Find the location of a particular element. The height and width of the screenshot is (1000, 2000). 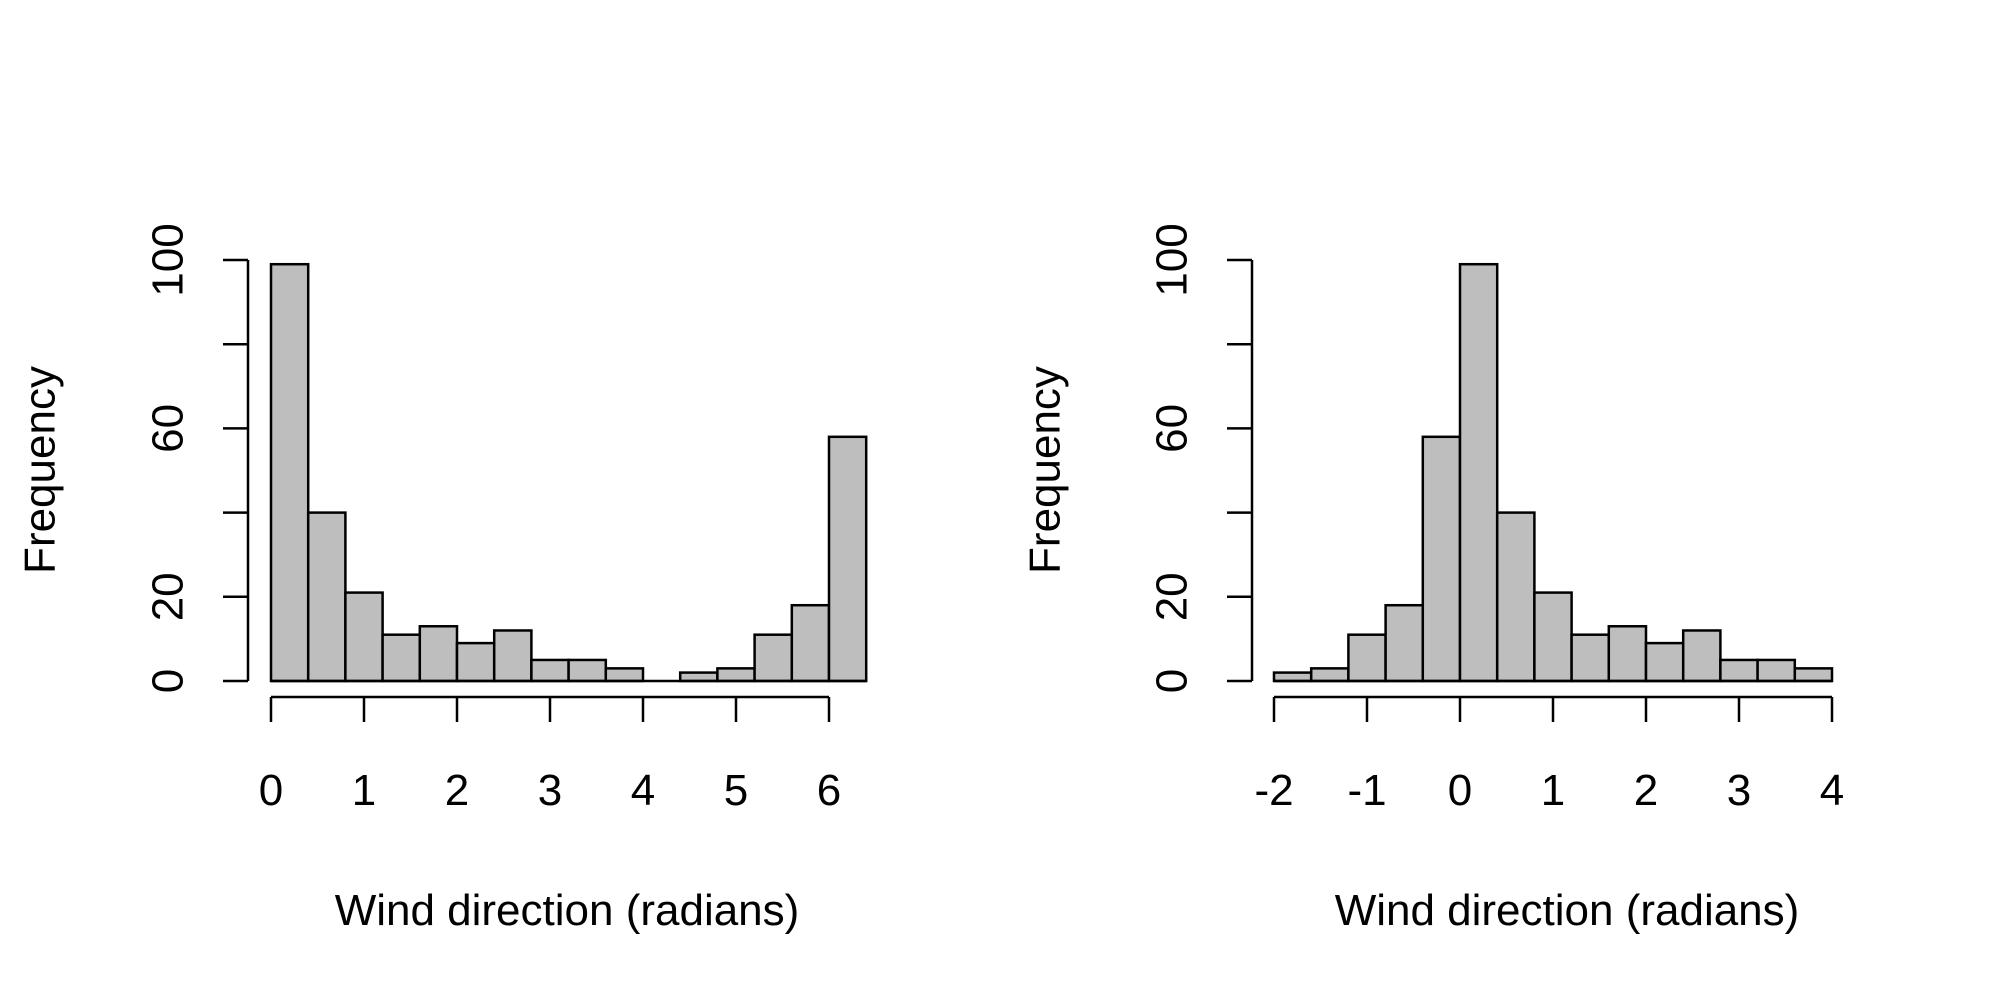

x-tick-label: 5 is located at coordinates (736, 790).